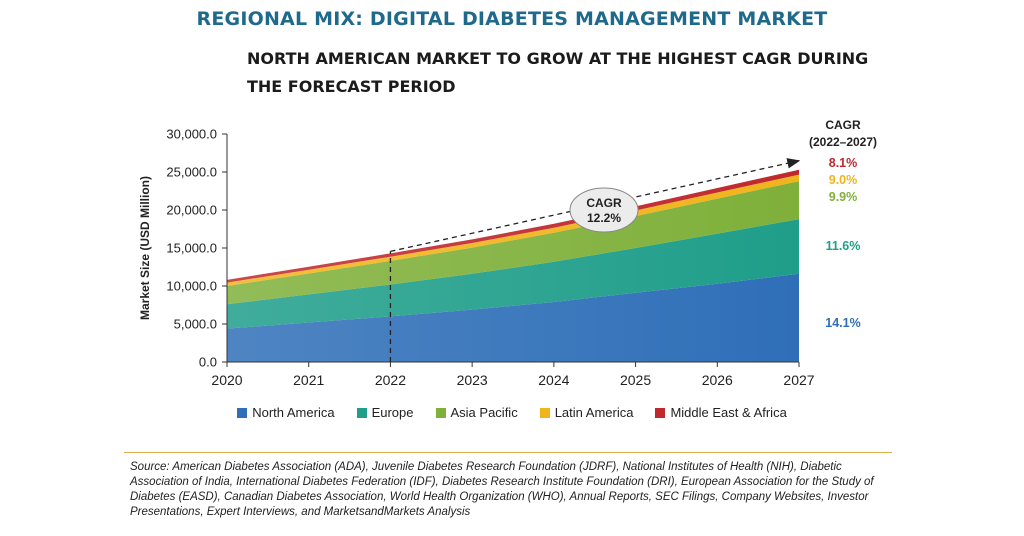 This screenshot has width=1024, height=536. What do you see at coordinates (843, 142) in the screenshot?
I see `cagr-header-period: (2022–2027)` at bounding box center [843, 142].